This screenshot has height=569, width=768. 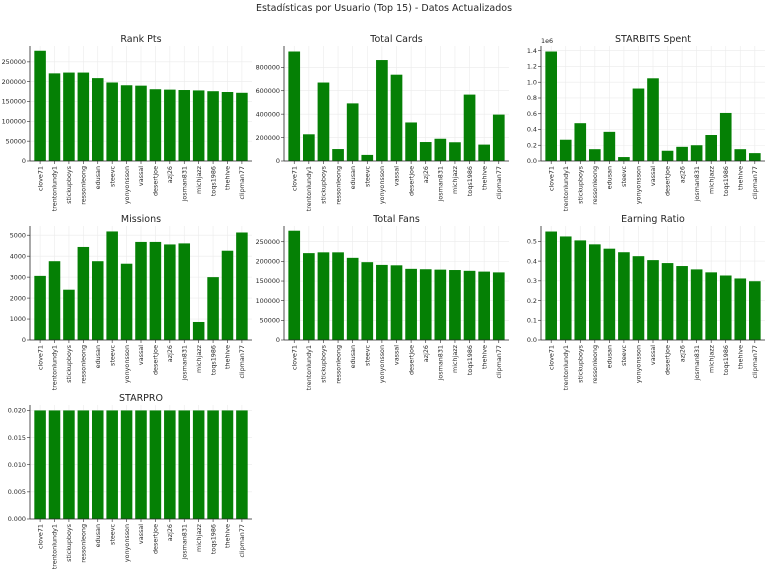 I want to click on y-tick-label: 400000, so click(x=268, y=114).